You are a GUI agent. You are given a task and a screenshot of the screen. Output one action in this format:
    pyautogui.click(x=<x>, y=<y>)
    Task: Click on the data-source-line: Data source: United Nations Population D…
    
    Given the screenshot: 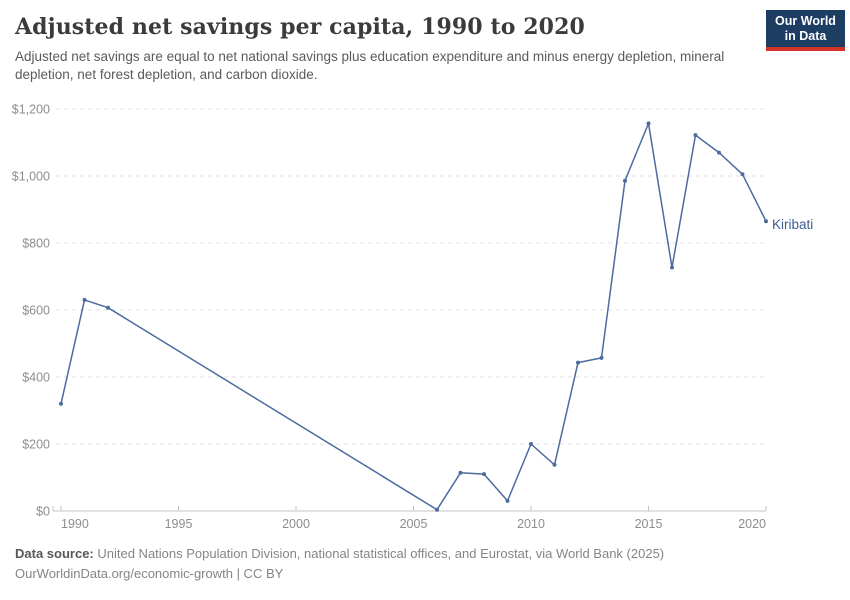 What is the action you would take?
    pyautogui.click(x=339, y=554)
    